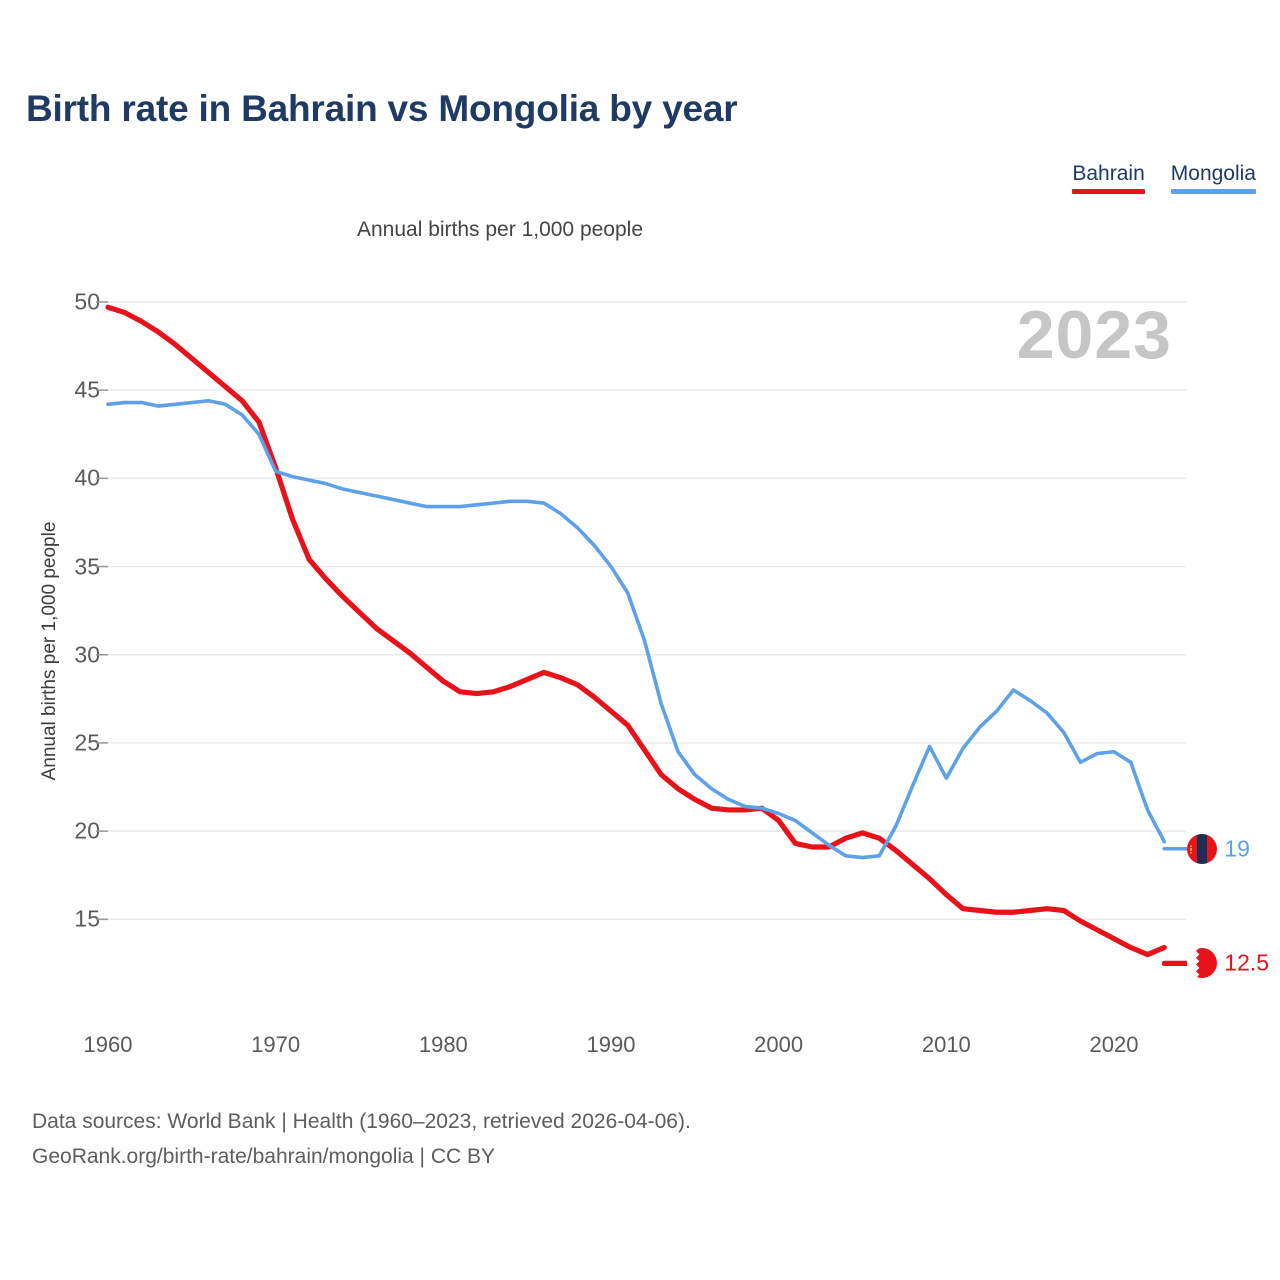  Describe the element at coordinates (443, 1044) in the screenshot. I see `x-tick-label-1980: 1980` at that location.